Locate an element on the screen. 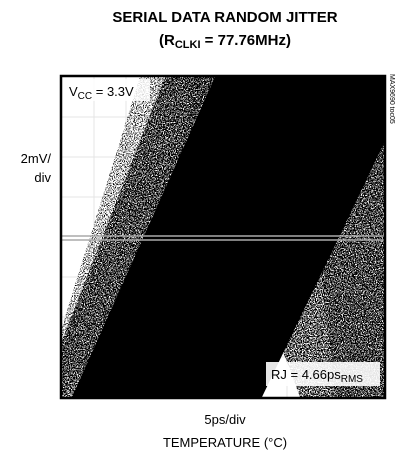  y-scale-label: 2mV/ is located at coordinates (36, 158).